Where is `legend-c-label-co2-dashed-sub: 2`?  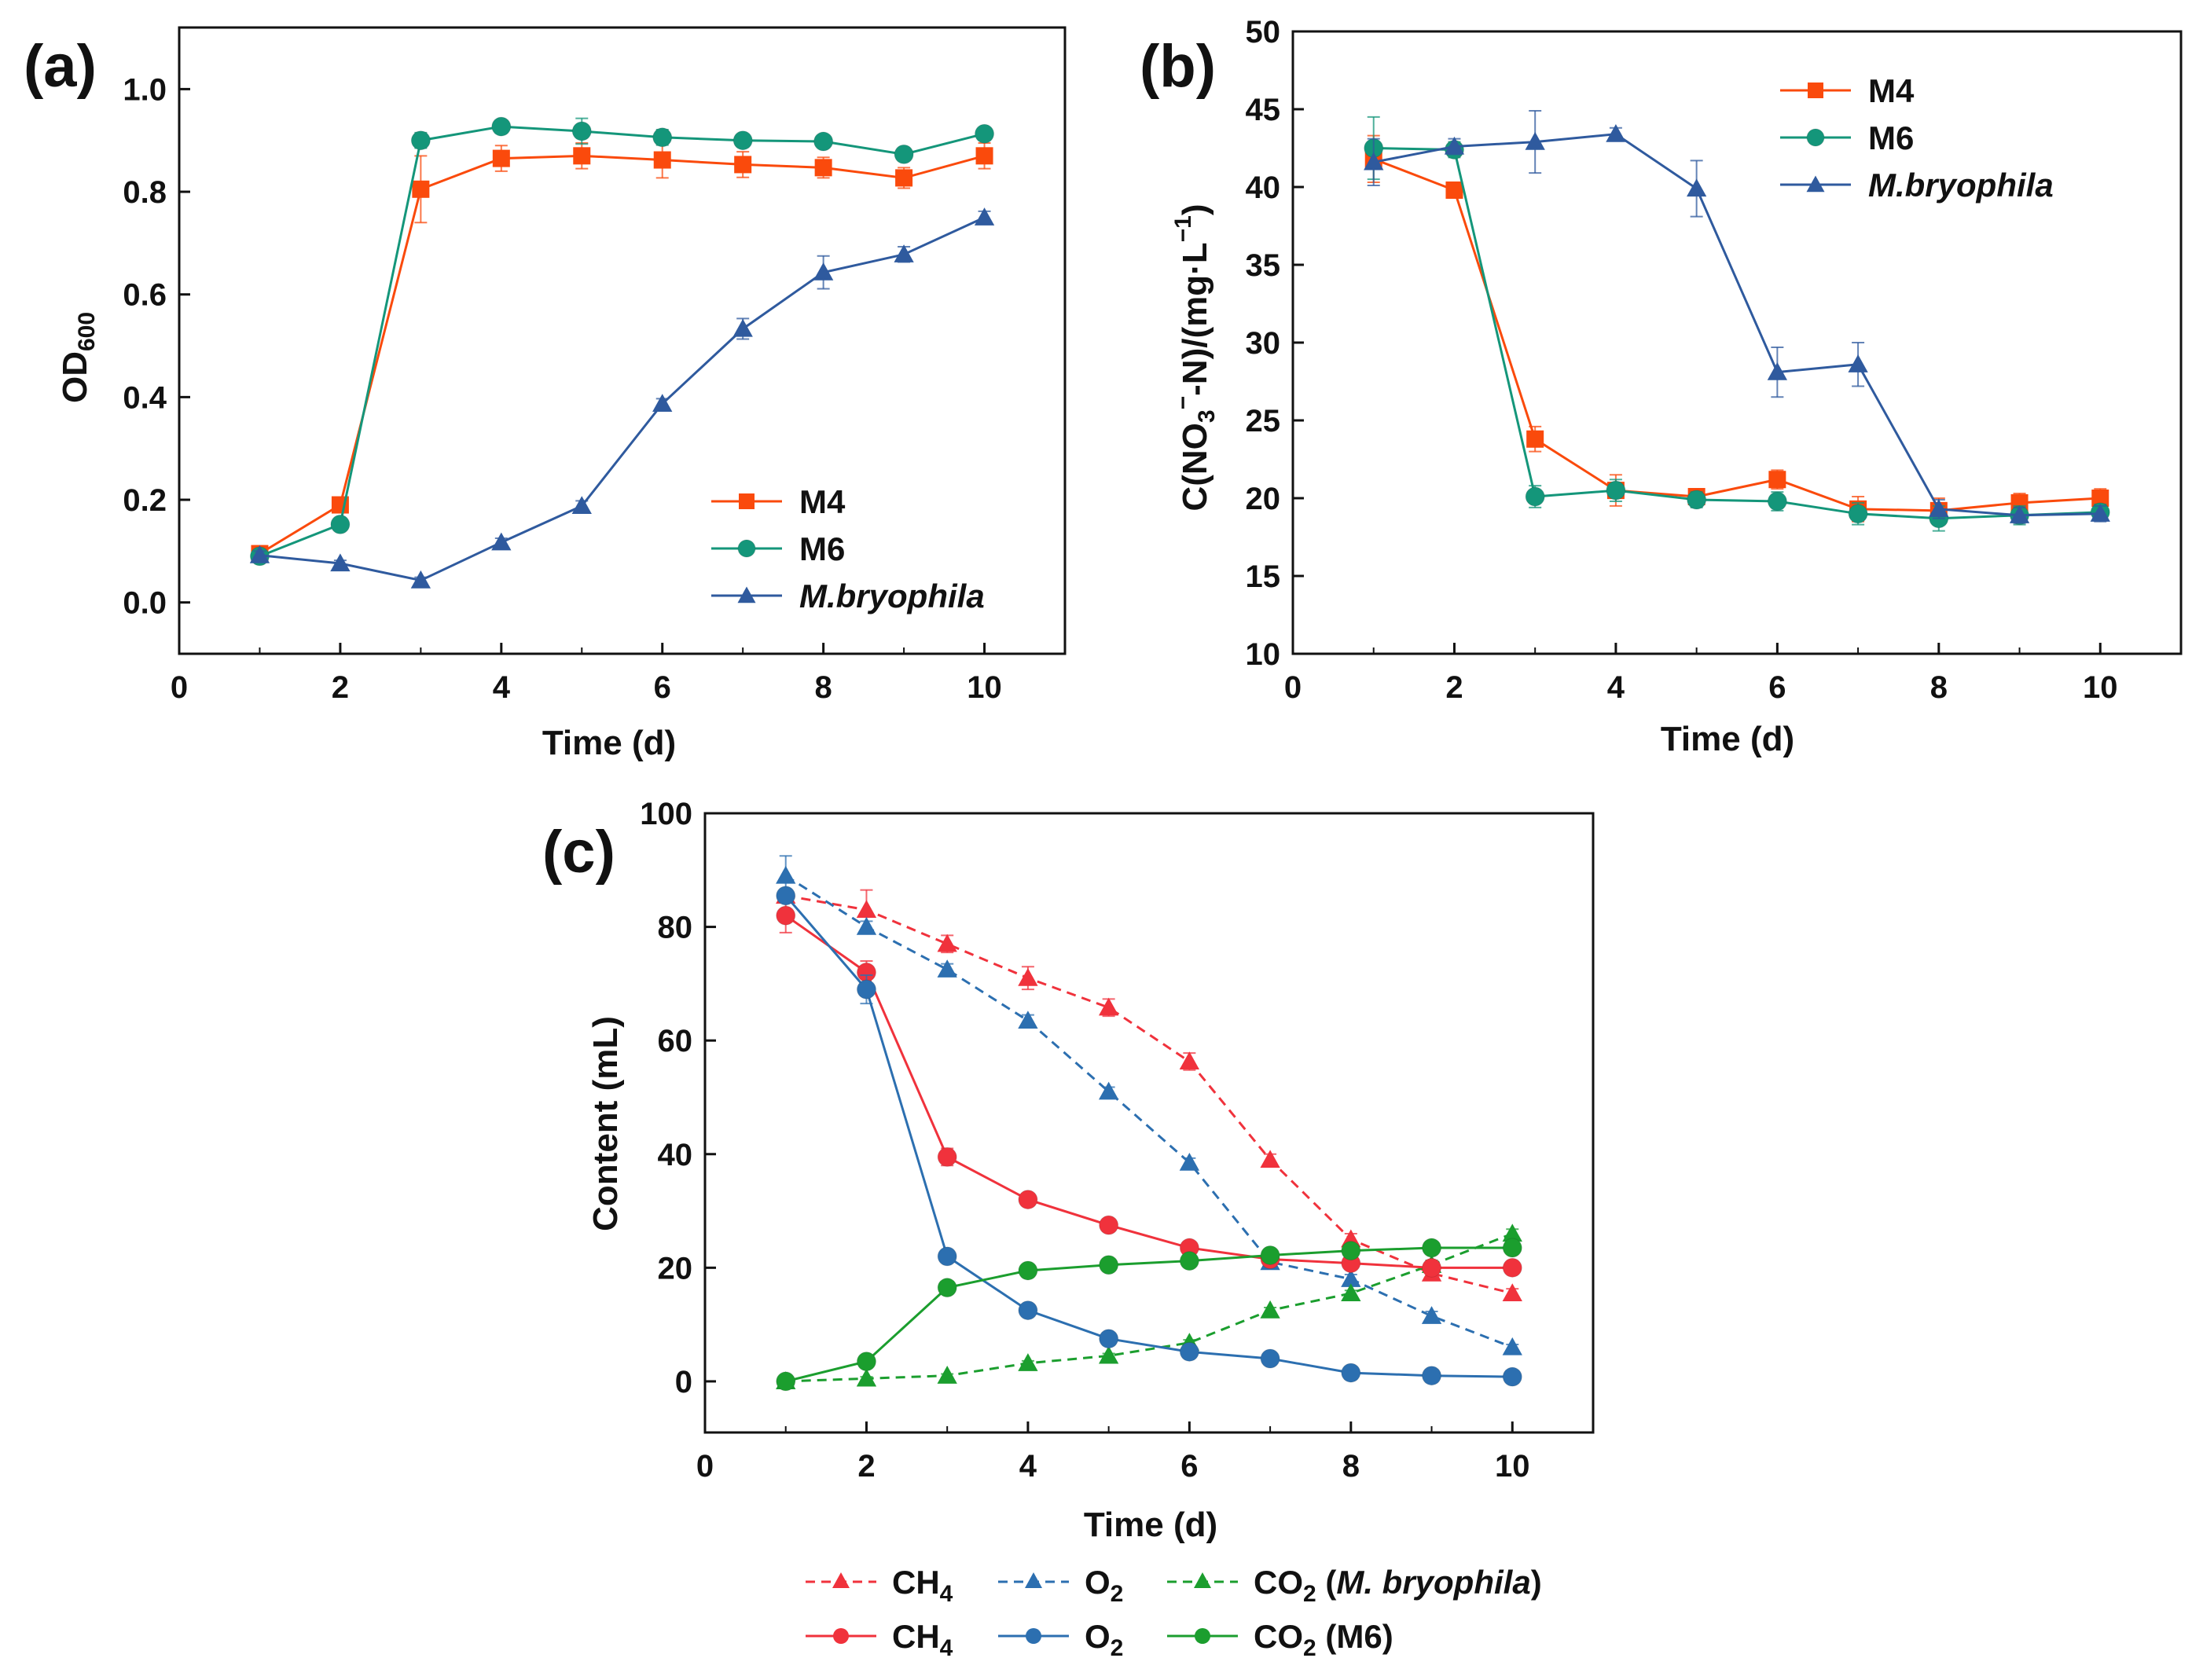 legend-c-label-co2-dashed-sub: 2 is located at coordinates (1309, 1594).